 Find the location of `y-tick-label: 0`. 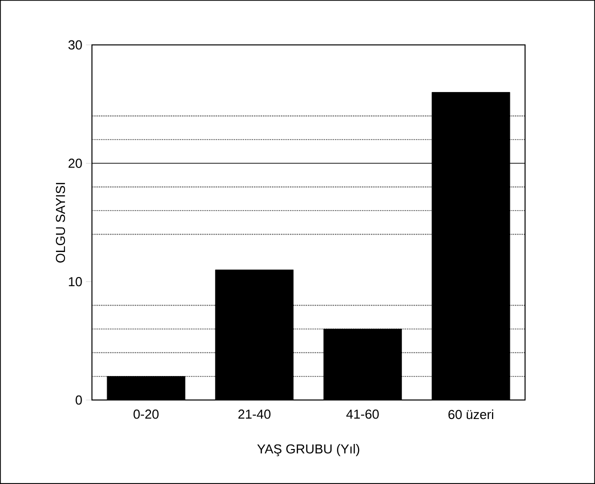

y-tick-label: 0 is located at coordinates (79, 400).